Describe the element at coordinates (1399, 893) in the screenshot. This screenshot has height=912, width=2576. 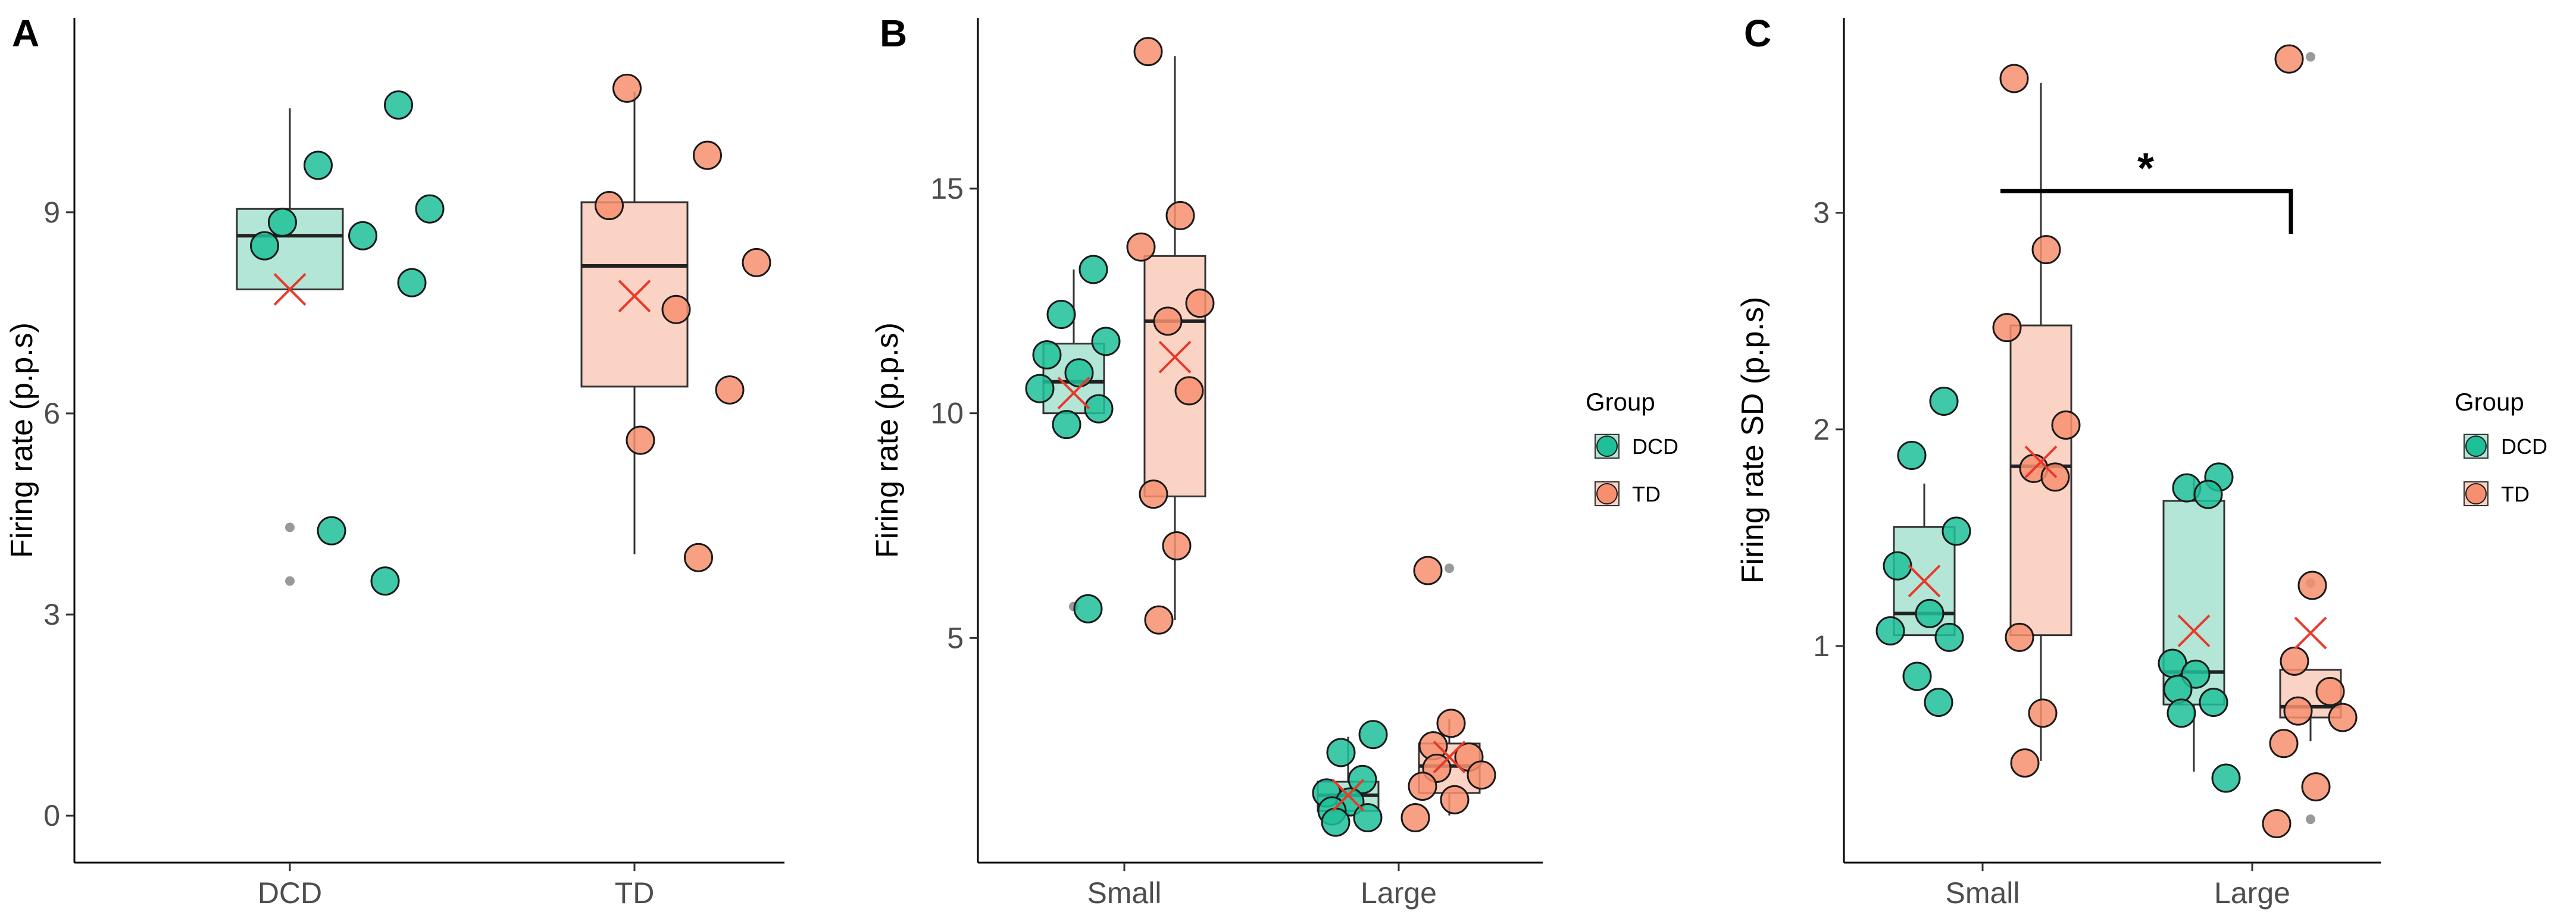
I see `panel-b-x-tick-label: Large` at that location.